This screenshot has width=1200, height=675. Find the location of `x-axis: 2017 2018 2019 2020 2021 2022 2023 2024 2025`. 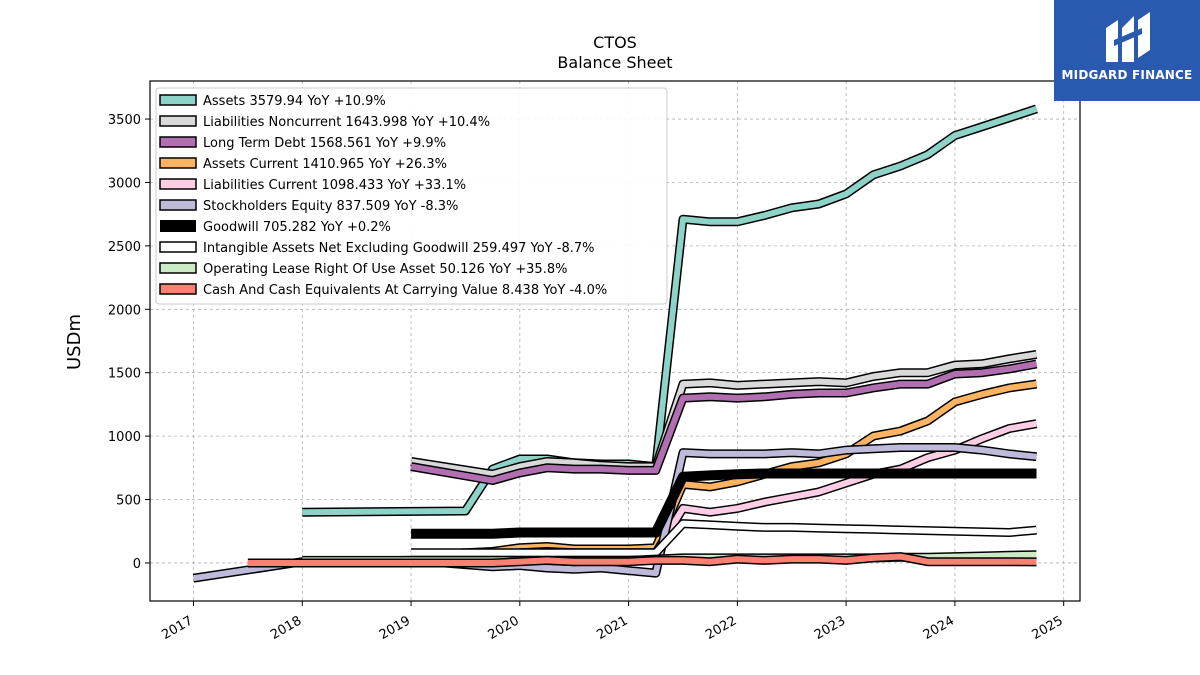

x-axis: 2017 2018 2019 2020 2021 2022 2023 2024 2025 is located at coordinates (612, 622).